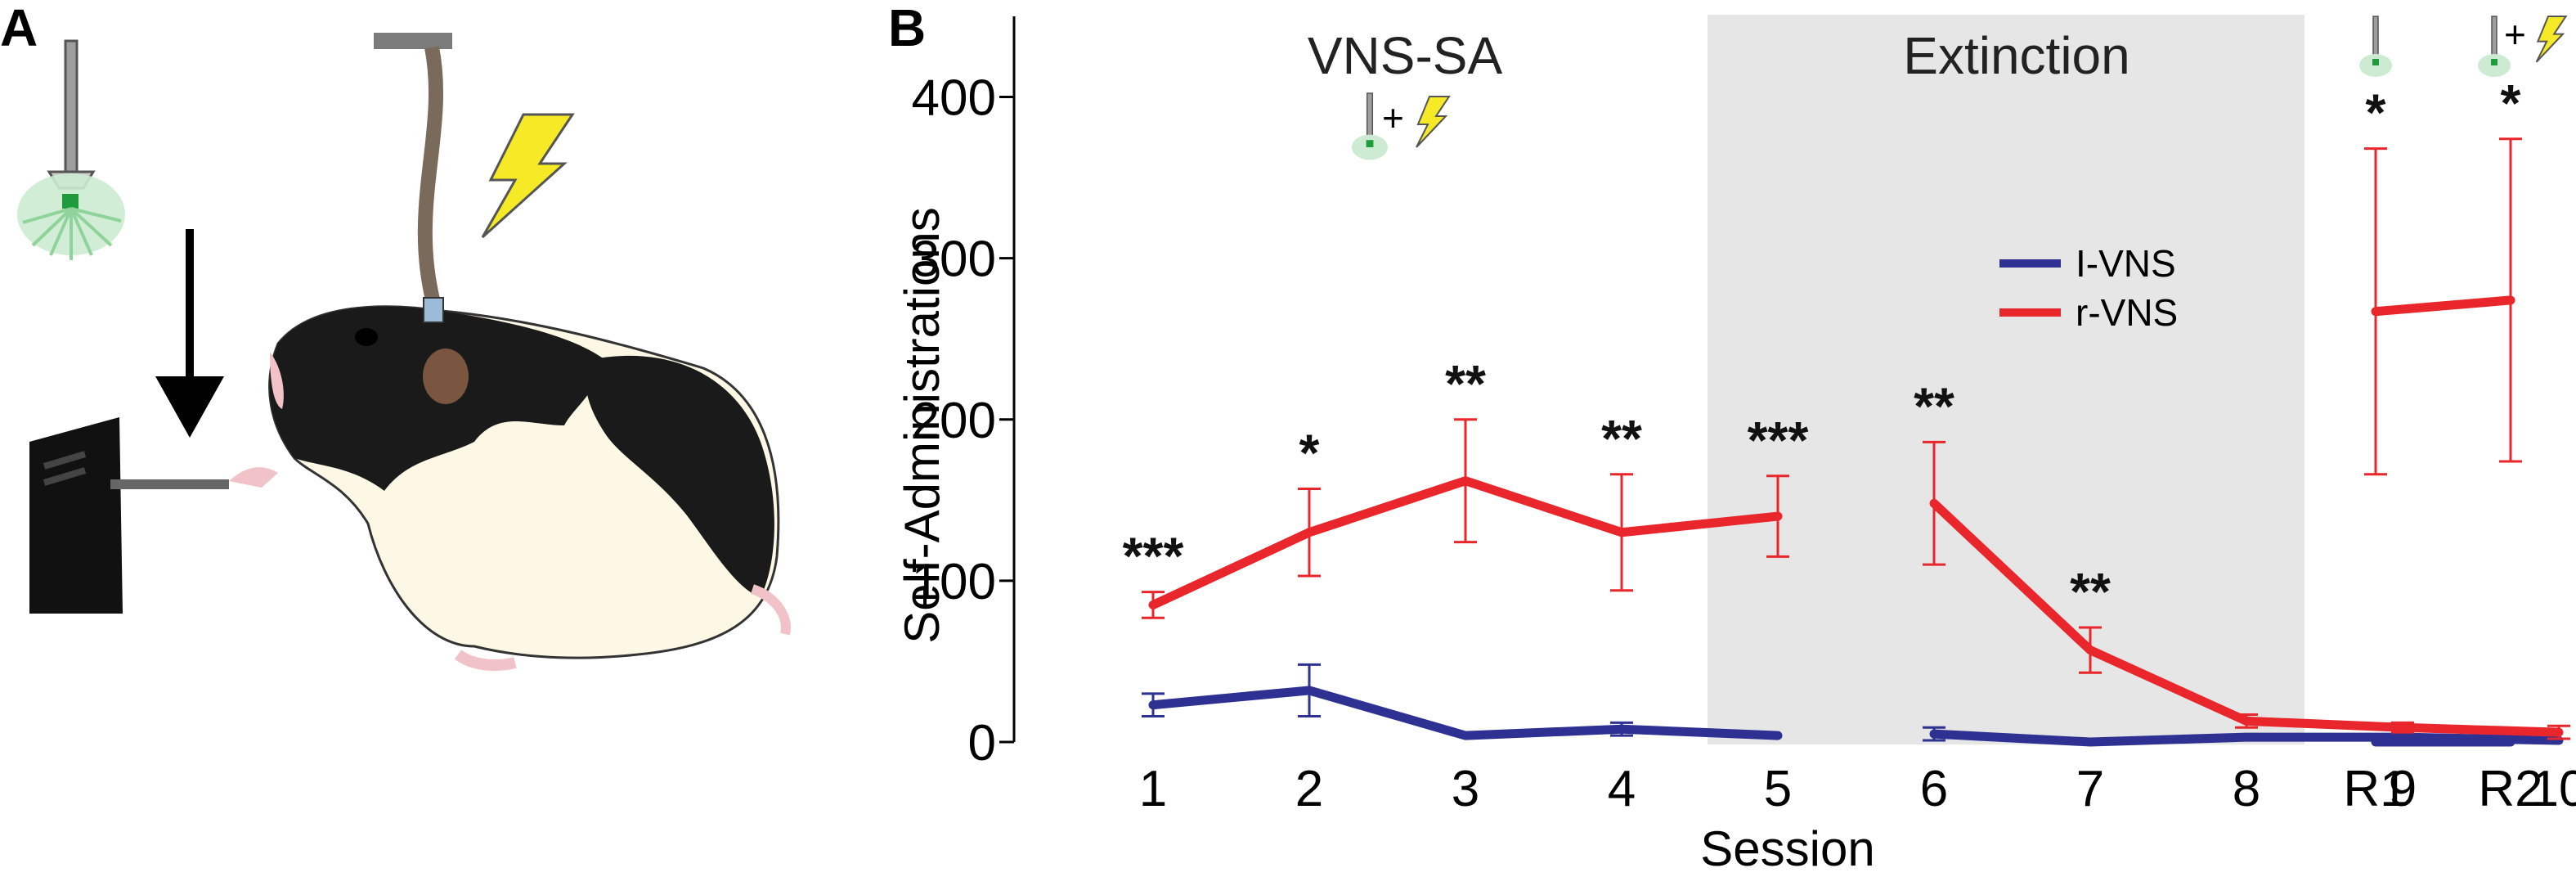 This screenshot has width=2576, height=877. What do you see at coordinates (954, 582) in the screenshot?
I see `y-tick-label: 100` at bounding box center [954, 582].